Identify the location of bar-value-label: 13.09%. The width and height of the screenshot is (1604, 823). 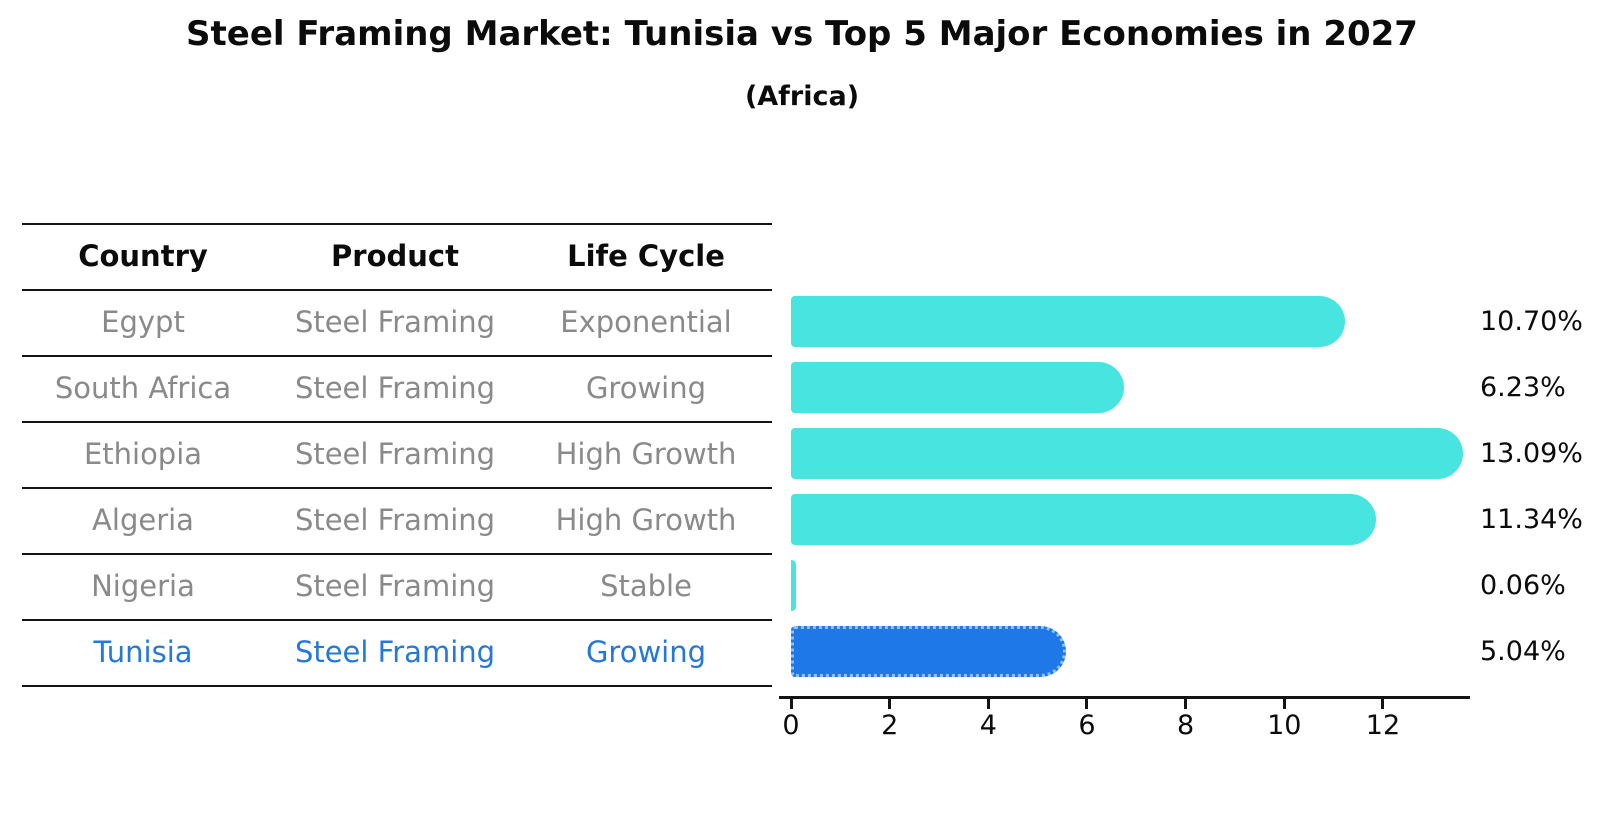
(1531, 453).